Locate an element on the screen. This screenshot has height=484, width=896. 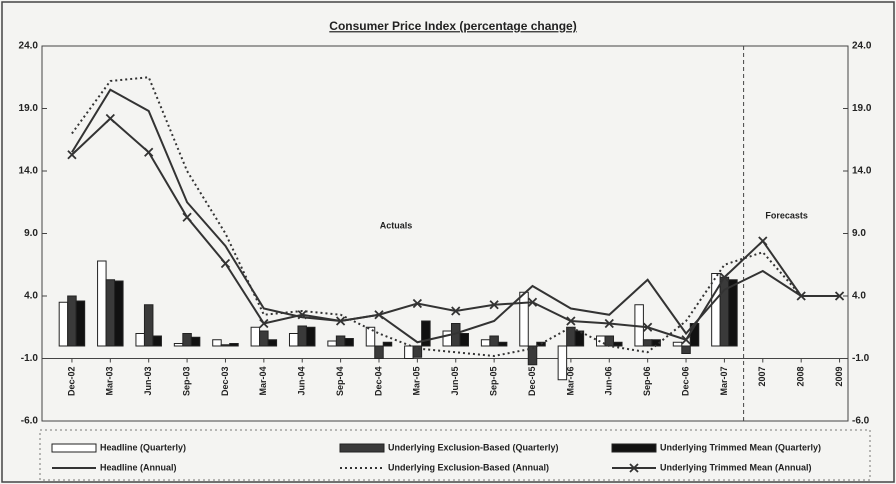
y2-tick-label: 9.0 is located at coordinates (859, 233).